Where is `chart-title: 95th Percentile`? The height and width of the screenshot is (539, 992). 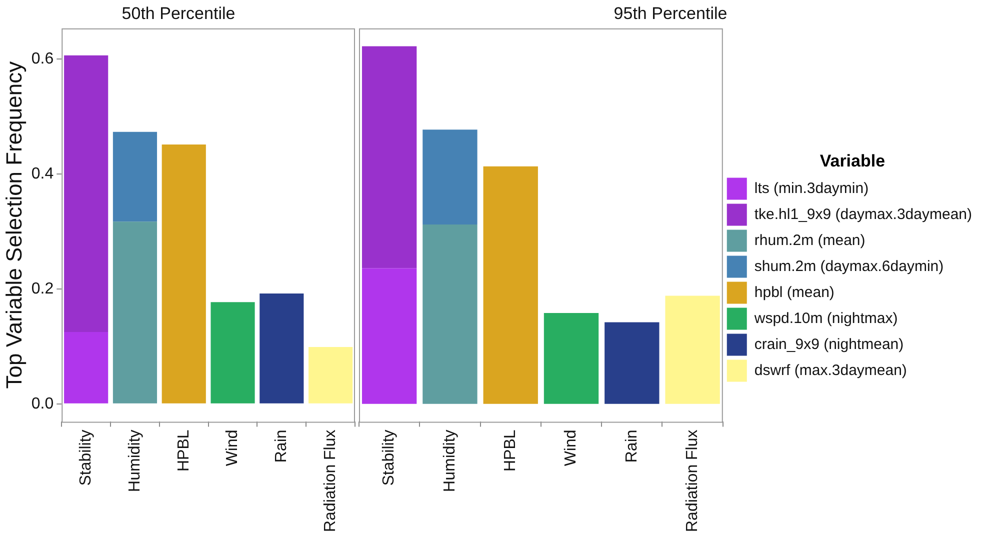 chart-title: 95th Percentile is located at coordinates (671, 13).